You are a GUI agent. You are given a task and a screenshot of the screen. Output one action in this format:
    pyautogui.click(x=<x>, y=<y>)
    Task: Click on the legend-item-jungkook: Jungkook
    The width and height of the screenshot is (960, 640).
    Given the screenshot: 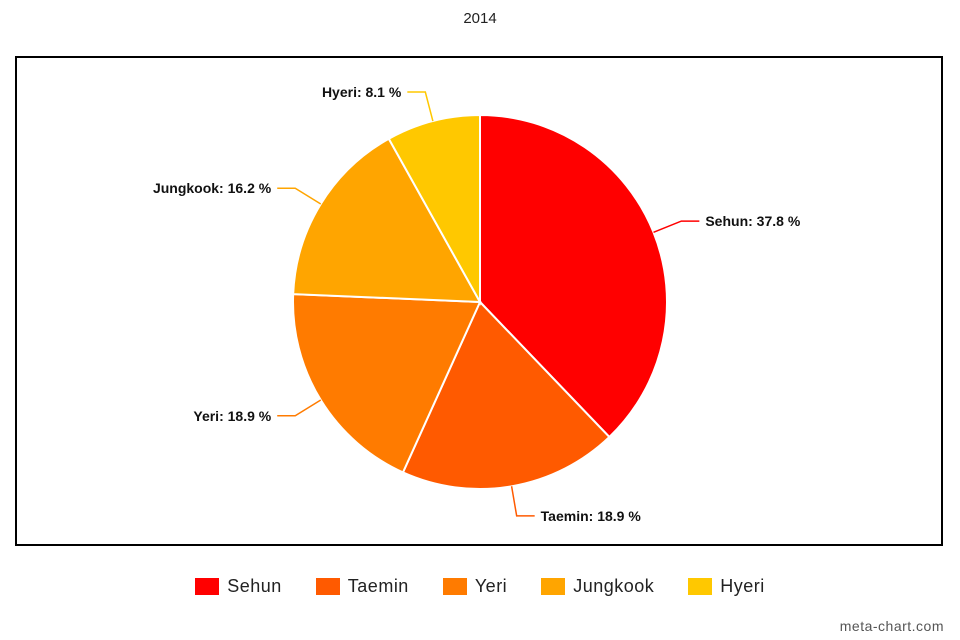 What is the action you would take?
    pyautogui.click(x=597, y=586)
    